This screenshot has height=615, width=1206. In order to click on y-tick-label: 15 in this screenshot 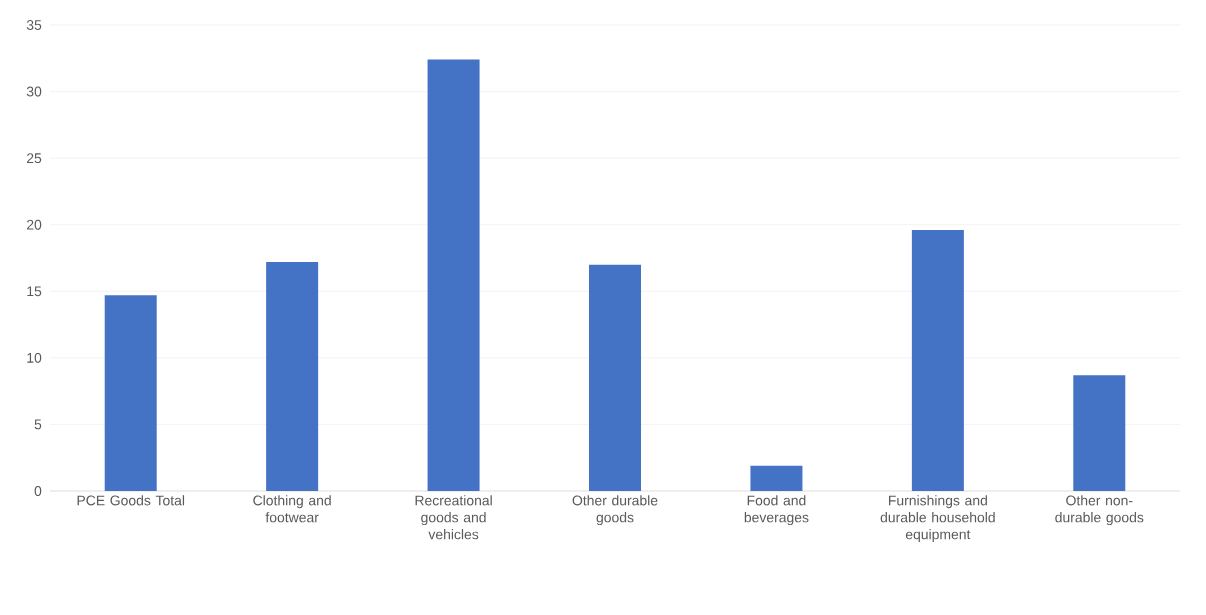, I will do `click(34, 291)`.